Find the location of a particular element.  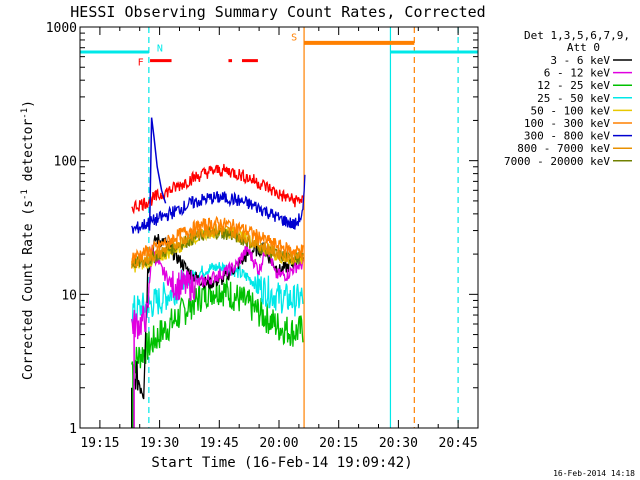

y-axis-title-exp2: -1 is located at coordinates (25, 113).